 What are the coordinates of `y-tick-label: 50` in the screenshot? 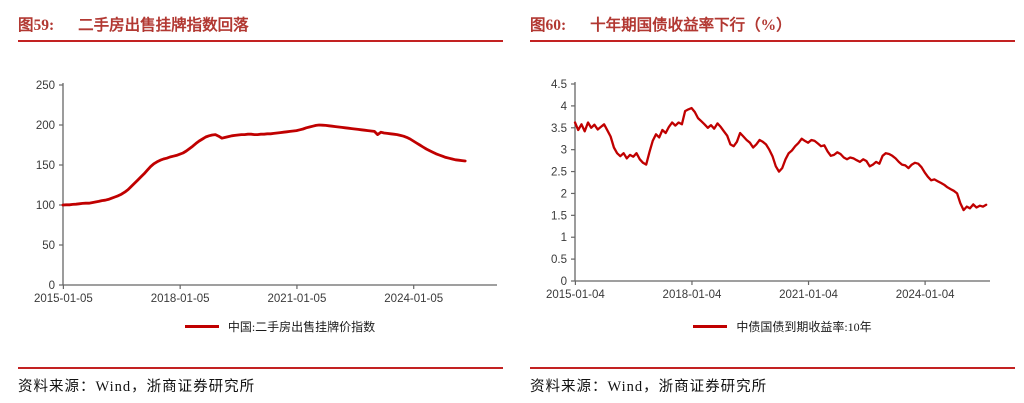 It's located at (48, 246).